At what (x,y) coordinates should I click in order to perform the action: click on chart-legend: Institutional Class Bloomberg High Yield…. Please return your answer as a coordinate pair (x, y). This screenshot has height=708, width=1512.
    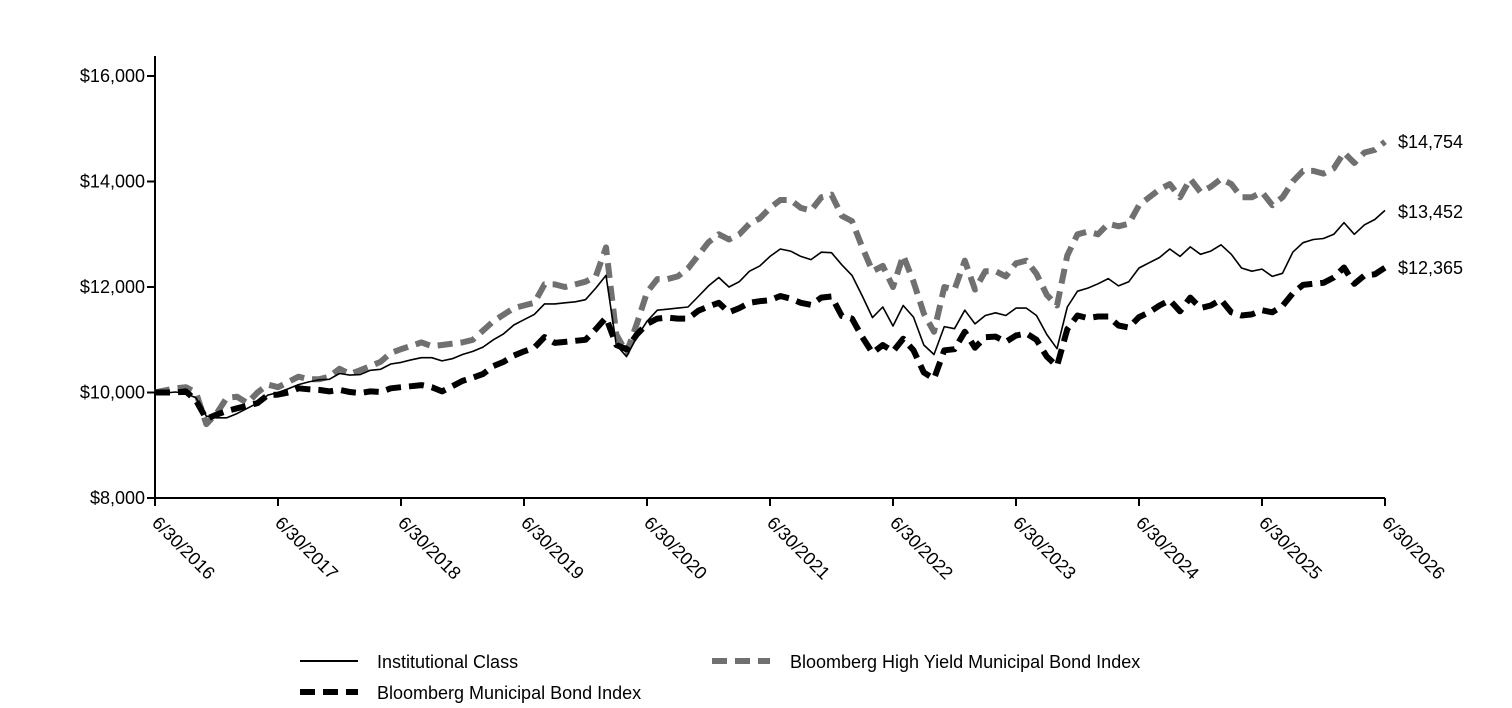
    Looking at the image, I should click on (720, 677).